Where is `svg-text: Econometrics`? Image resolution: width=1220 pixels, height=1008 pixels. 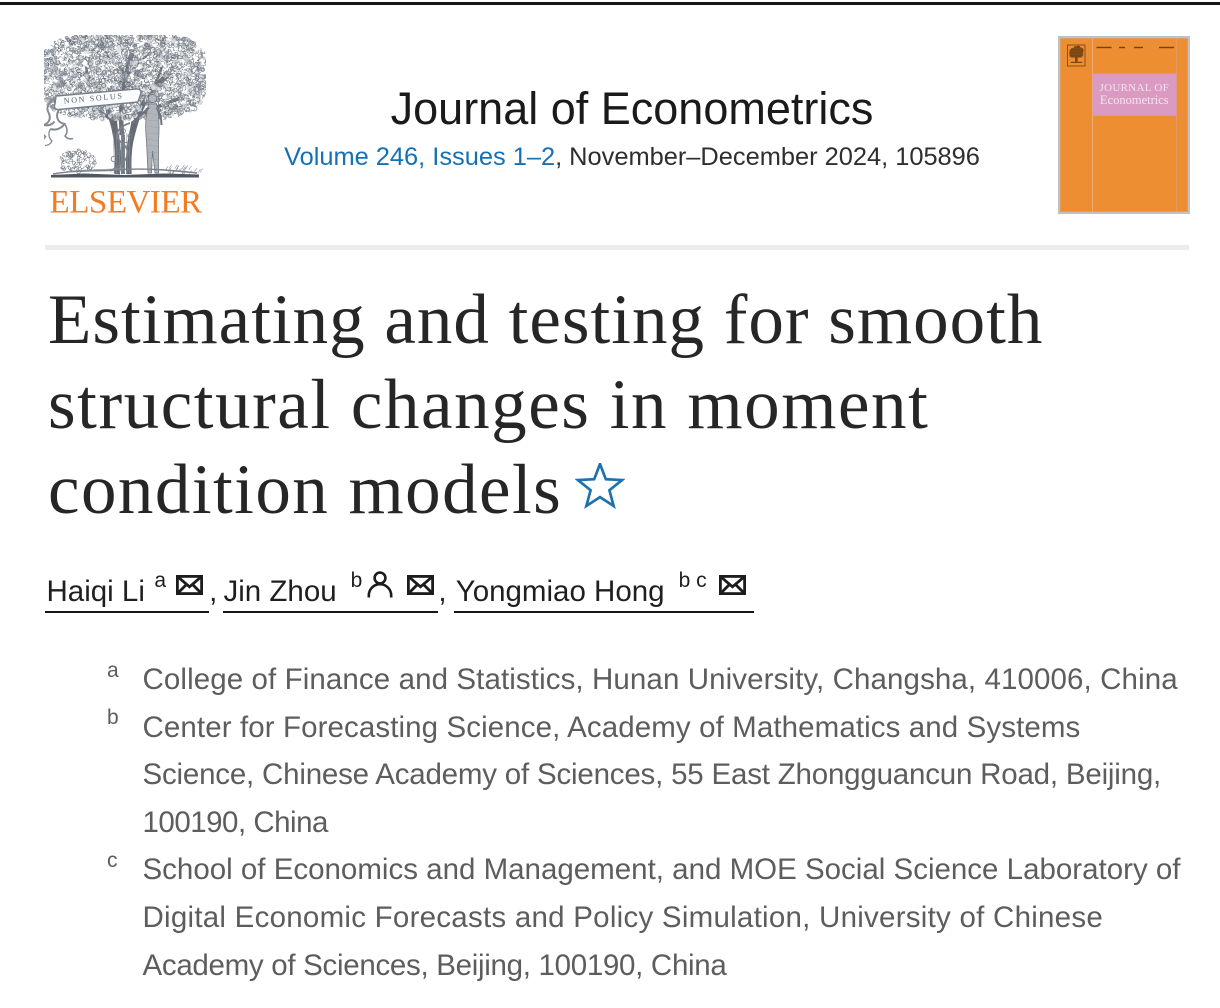
svg-text: Econometrics is located at coordinates (1134, 100).